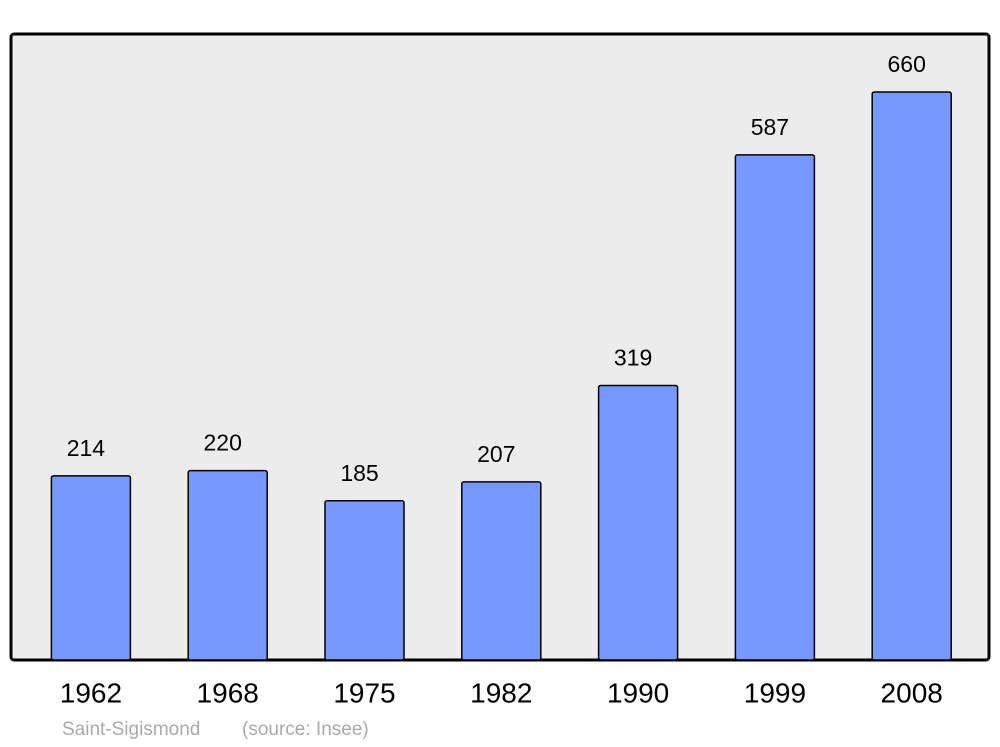  I want to click on value-label: 220, so click(223, 443).